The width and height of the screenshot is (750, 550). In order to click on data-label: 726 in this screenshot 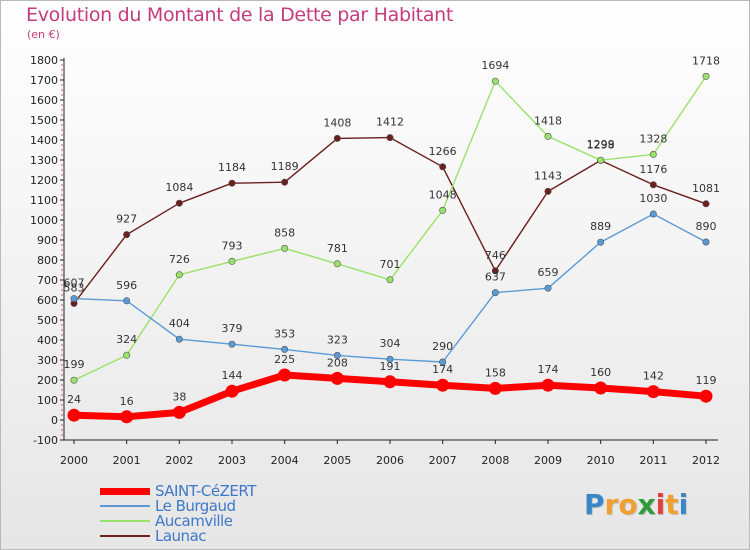, I will do `click(179, 259)`.